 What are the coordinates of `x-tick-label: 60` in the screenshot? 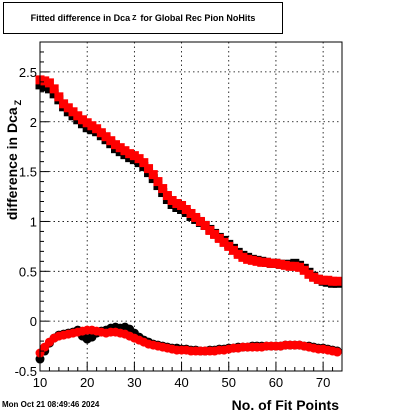 It's located at (276, 382).